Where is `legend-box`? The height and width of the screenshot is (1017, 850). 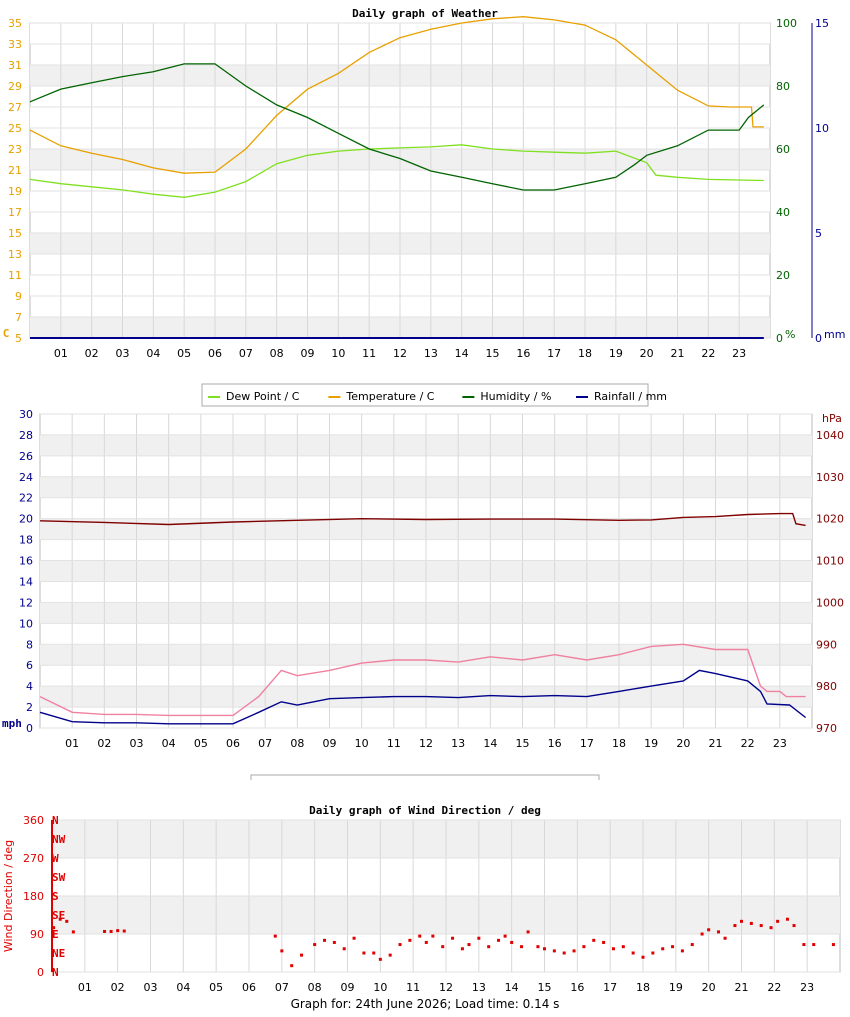 legend-box is located at coordinates (425, 777).